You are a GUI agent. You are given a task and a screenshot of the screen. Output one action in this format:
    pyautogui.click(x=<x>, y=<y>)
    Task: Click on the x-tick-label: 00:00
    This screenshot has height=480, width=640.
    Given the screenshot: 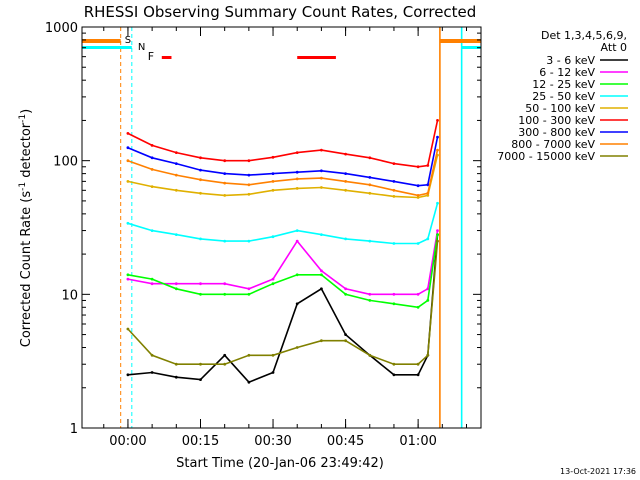 What is the action you would take?
    pyautogui.click(x=127, y=441)
    